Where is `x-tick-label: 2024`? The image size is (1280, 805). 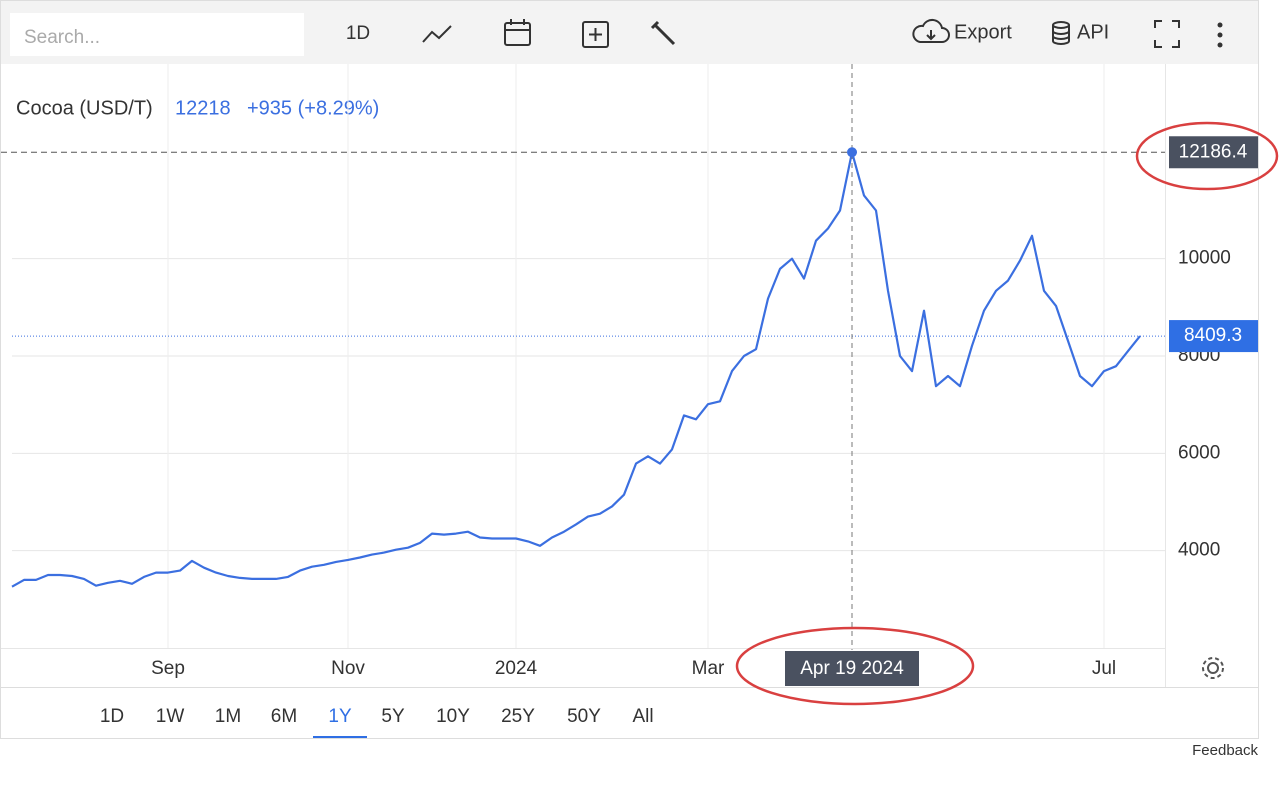
x-tick-label: 2024 is located at coordinates (516, 668).